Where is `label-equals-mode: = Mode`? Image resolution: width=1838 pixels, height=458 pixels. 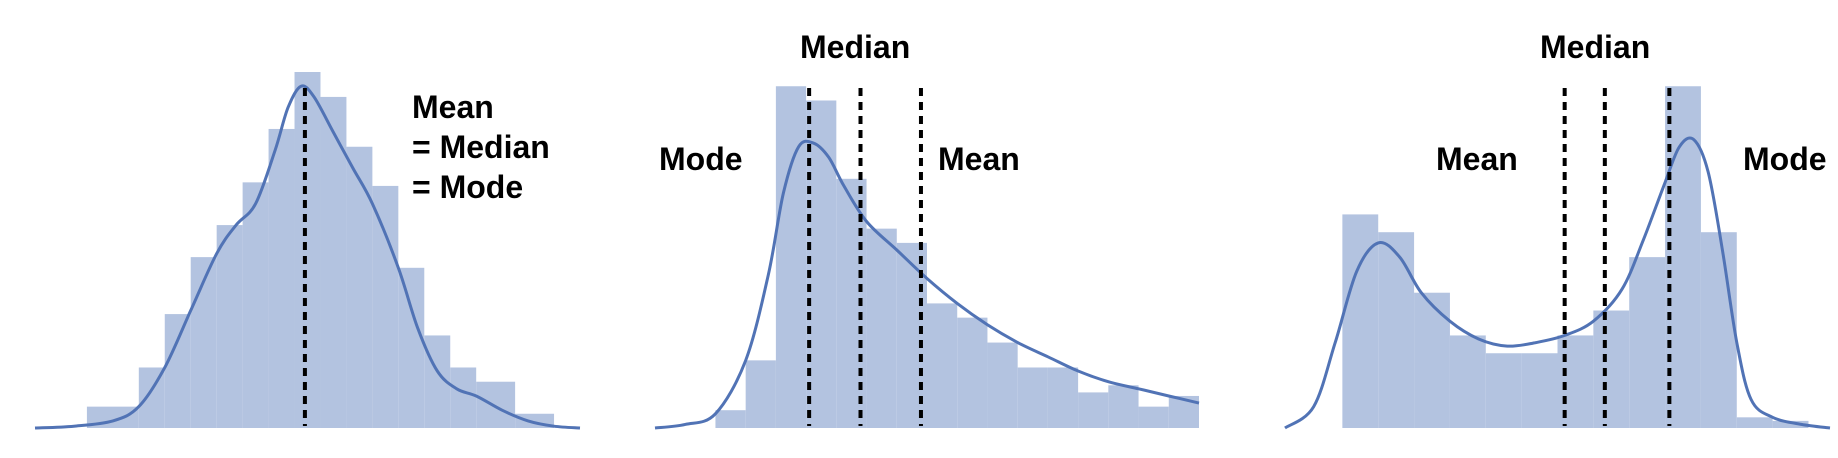
label-equals-mode: = Mode is located at coordinates (467, 187).